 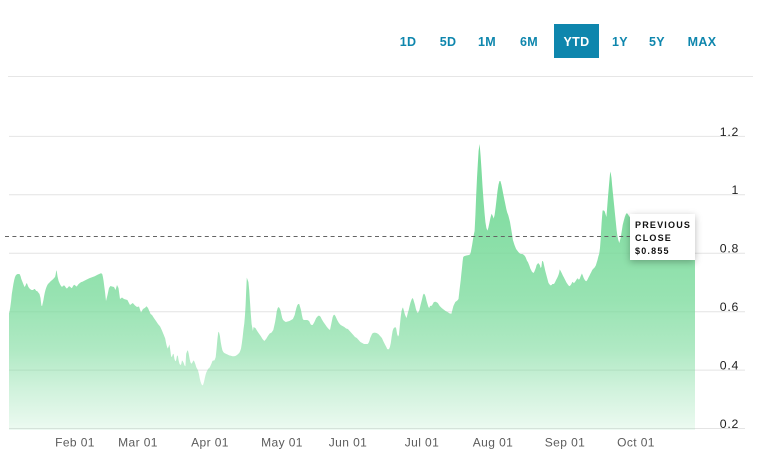 What do you see at coordinates (565, 442) in the screenshot?
I see `svg-text: Sep 01` at bounding box center [565, 442].